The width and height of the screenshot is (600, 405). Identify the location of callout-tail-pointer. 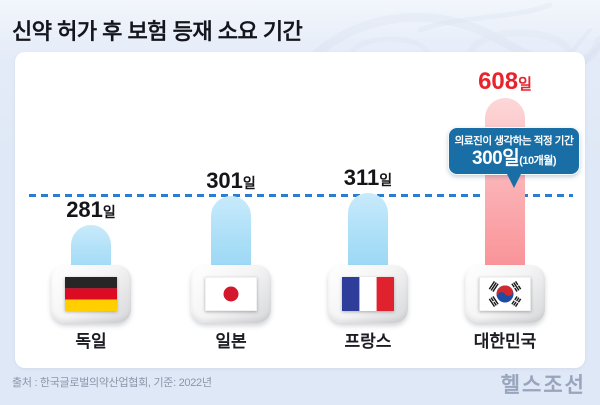
(514, 180).